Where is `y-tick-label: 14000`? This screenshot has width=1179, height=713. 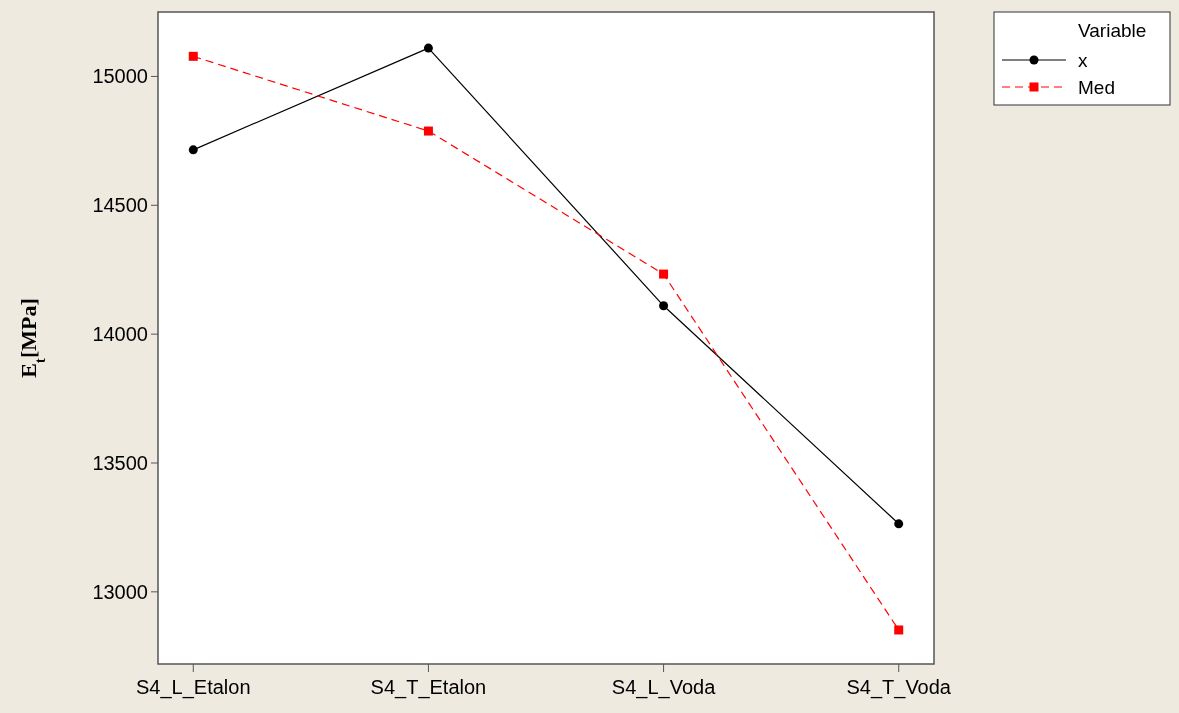
y-tick-label: 14000 is located at coordinates (120, 334).